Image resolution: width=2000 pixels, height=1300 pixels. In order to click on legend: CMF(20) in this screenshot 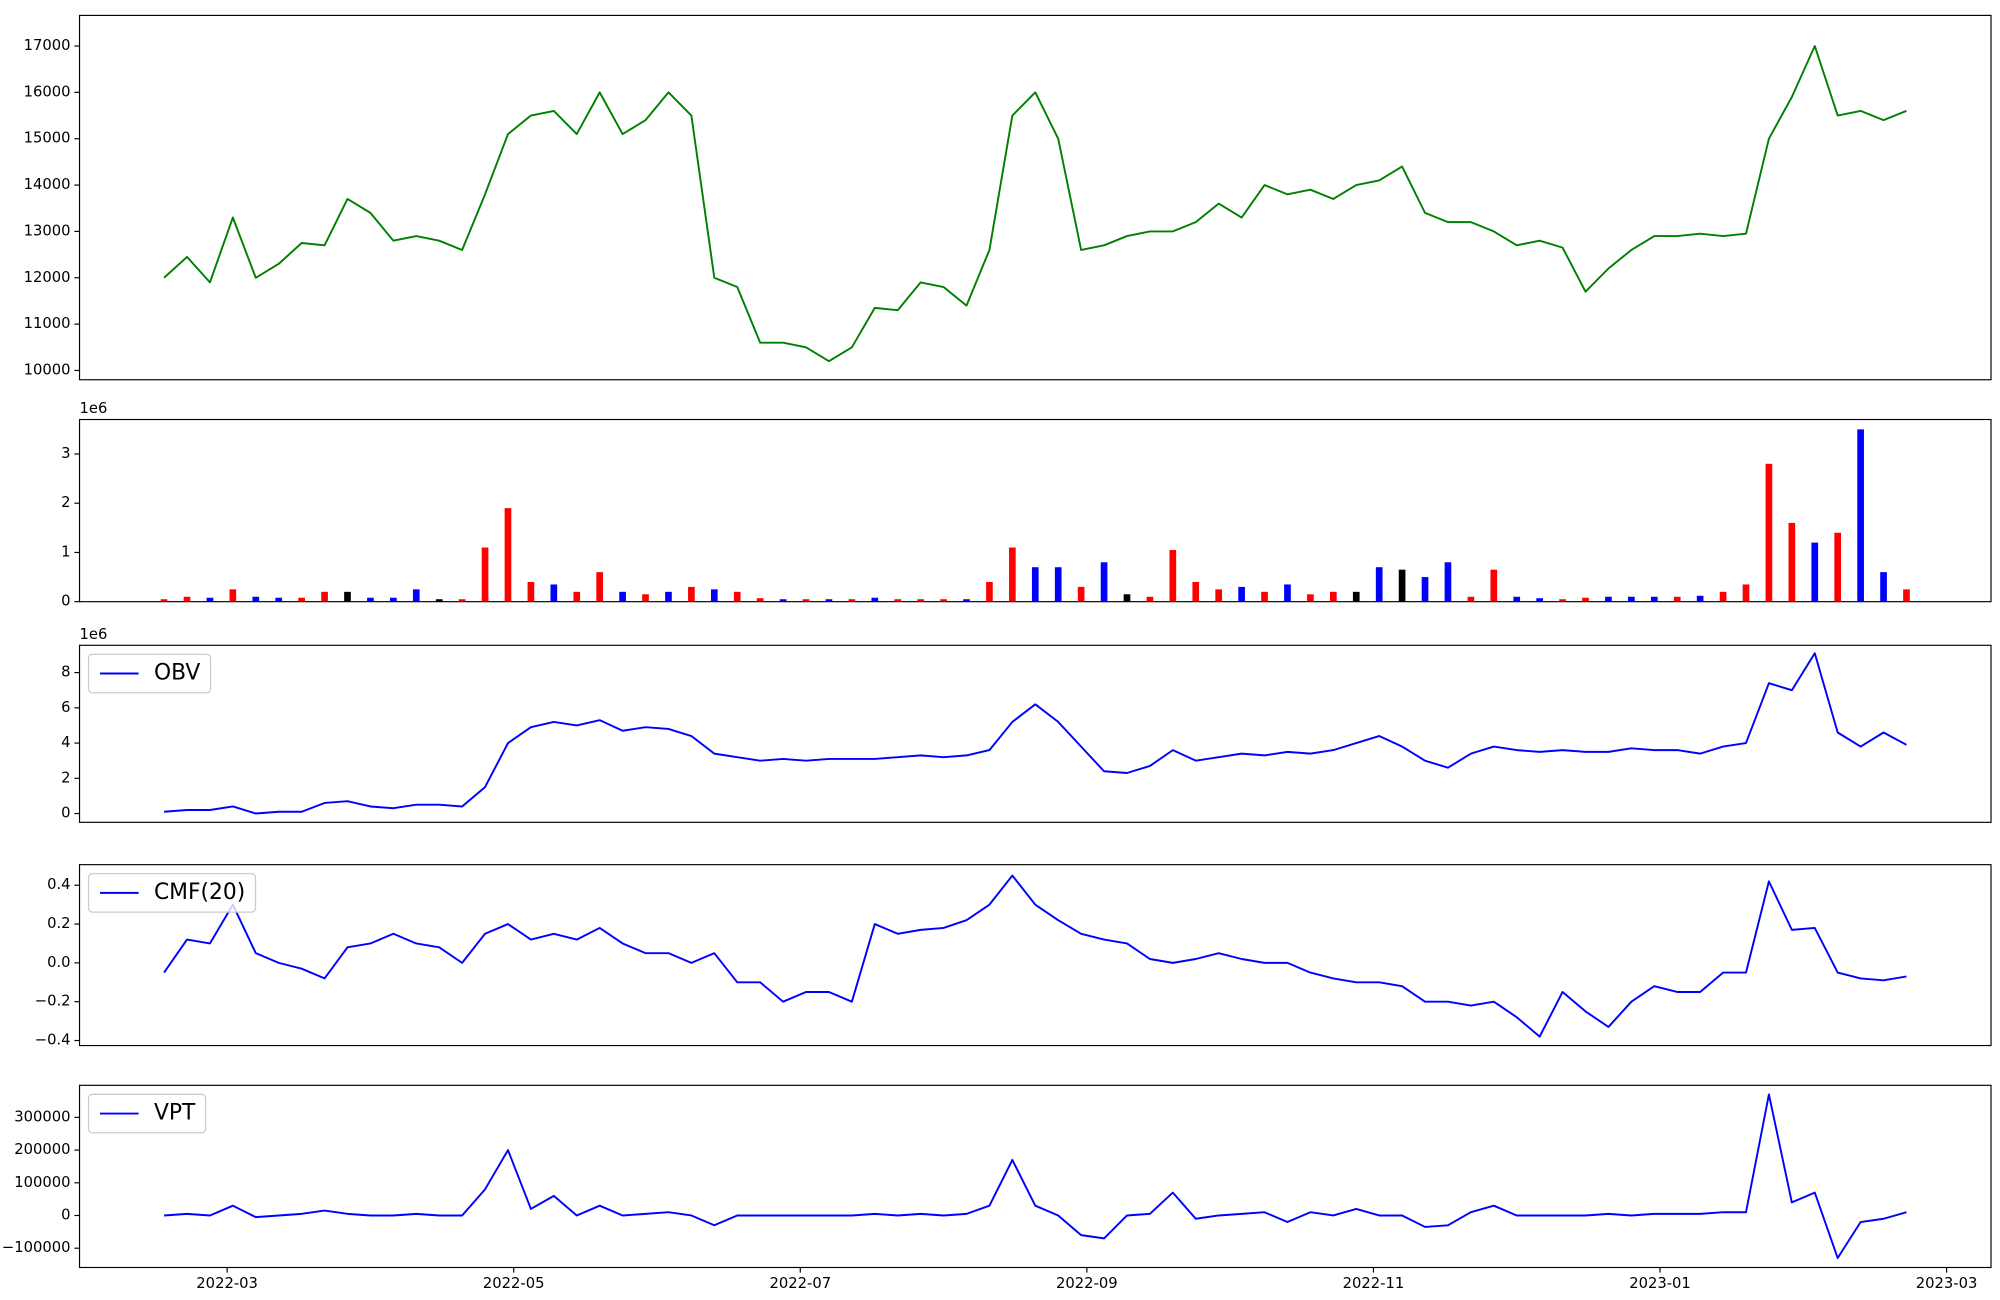, I will do `click(172, 893)`.